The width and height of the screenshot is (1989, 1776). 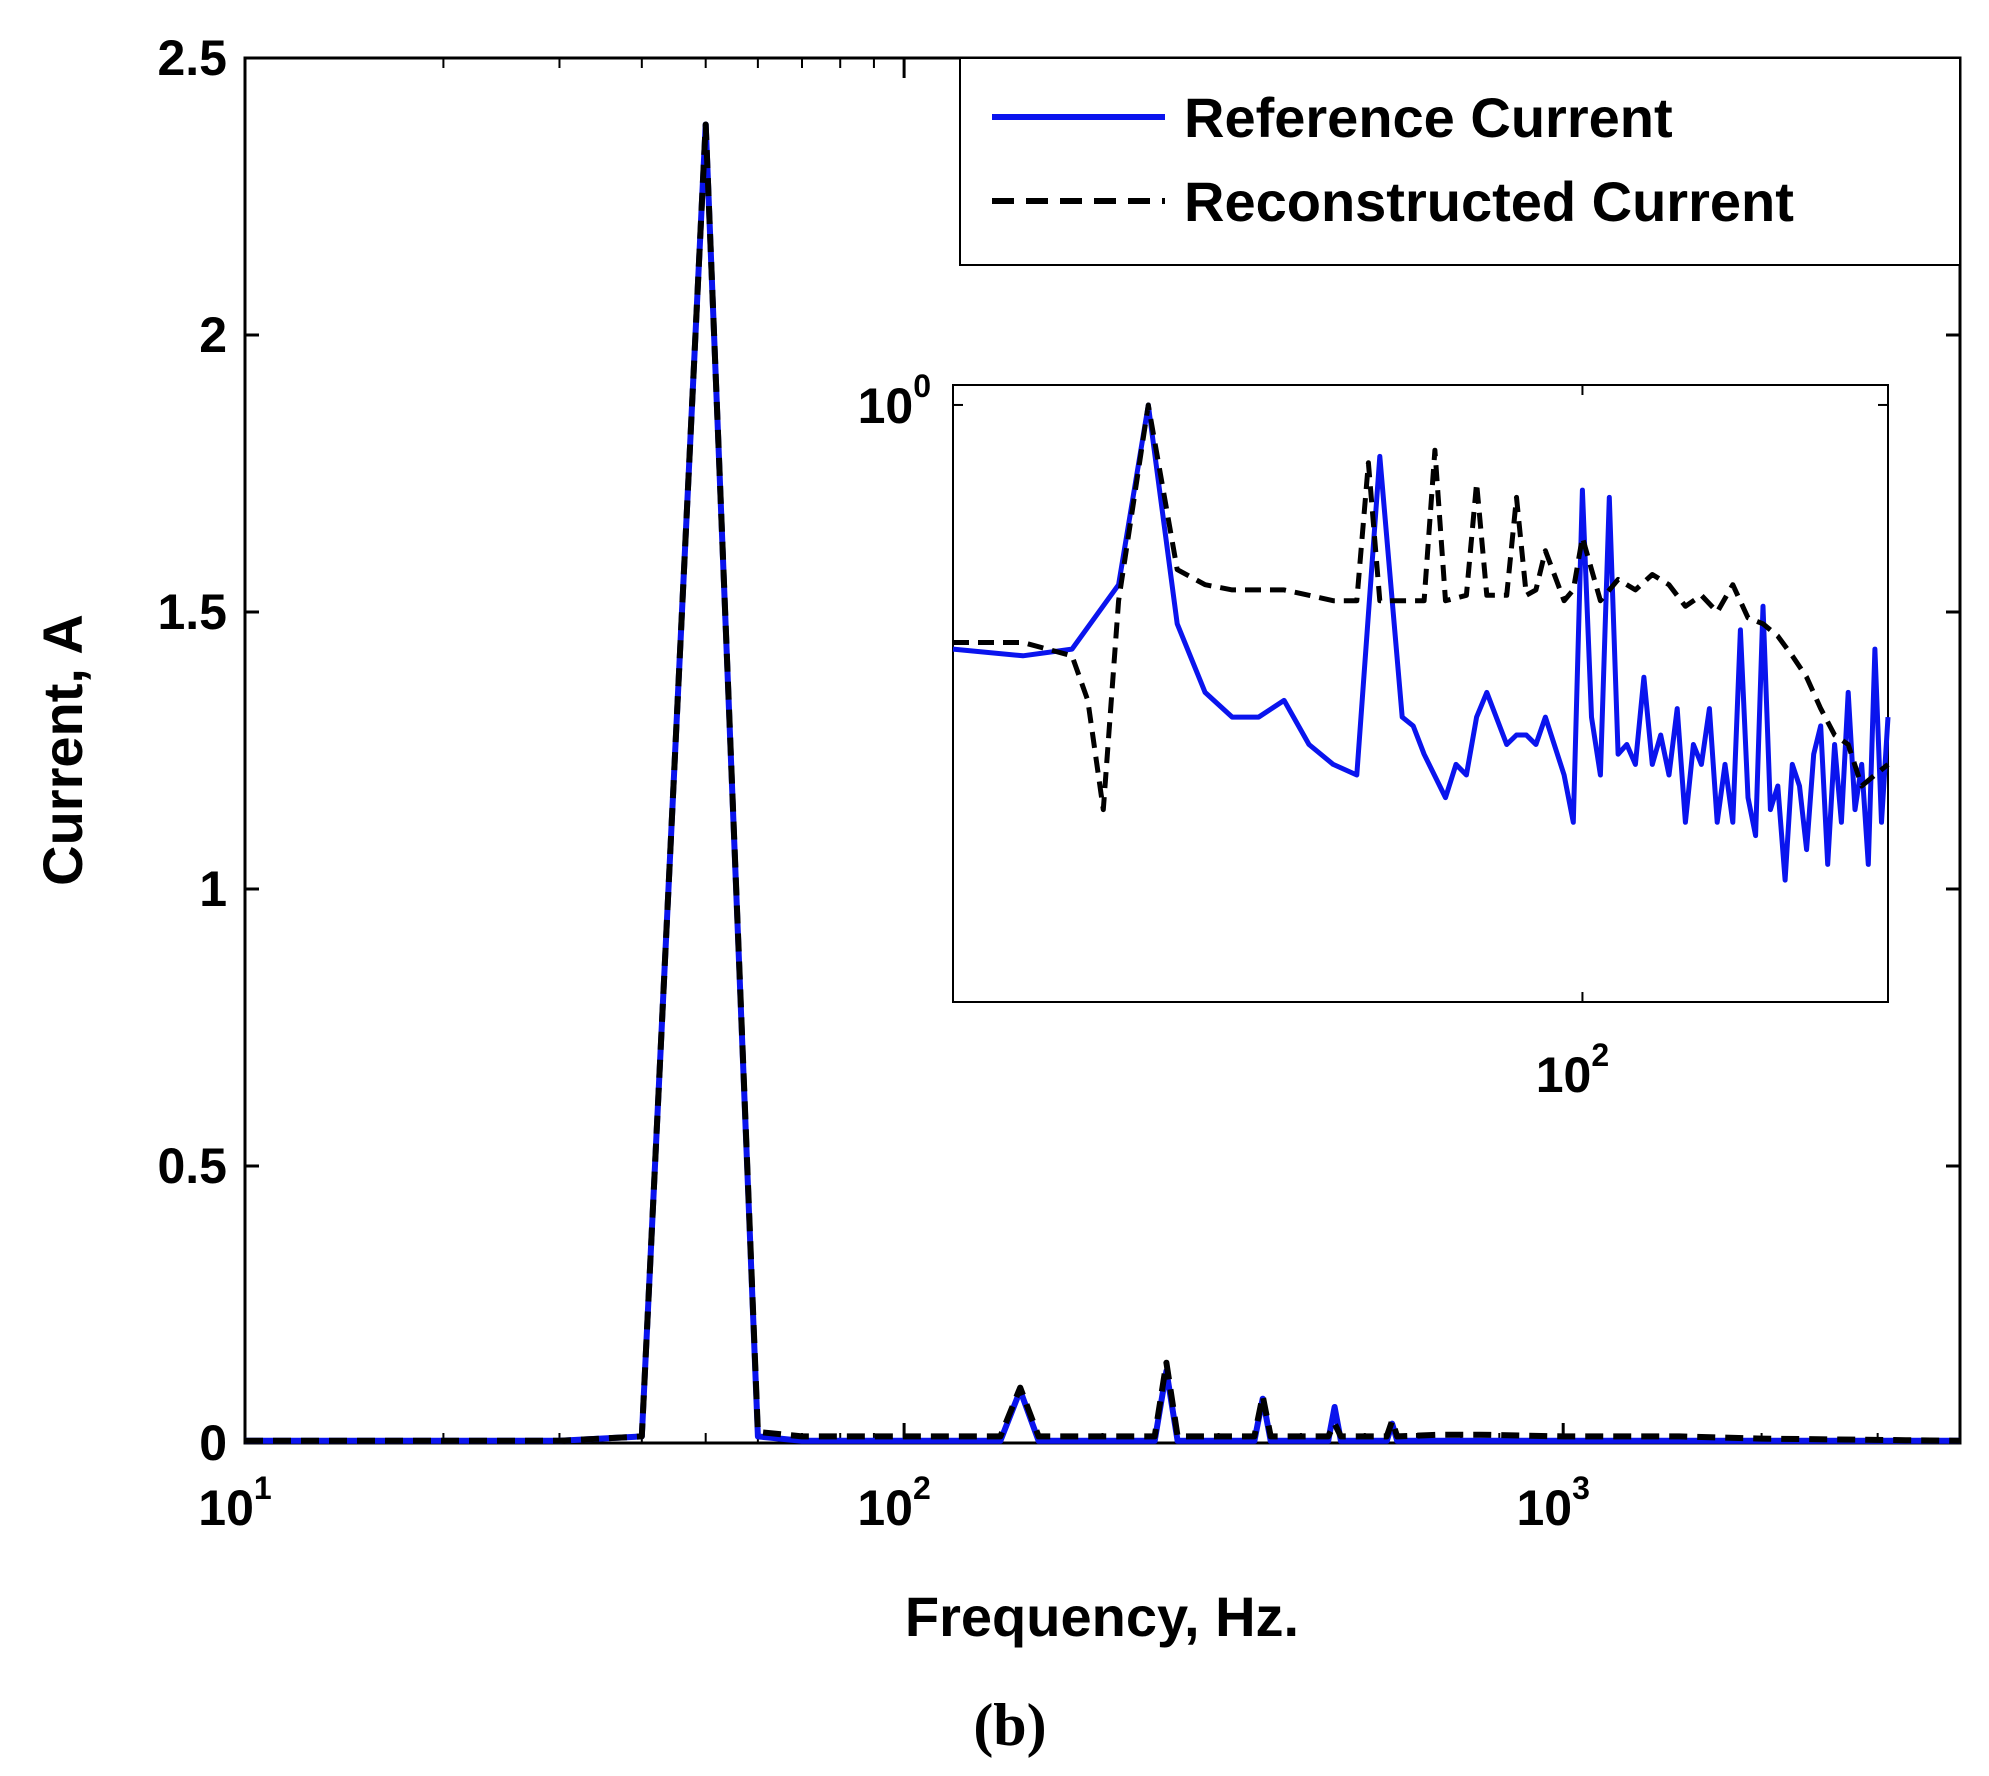 I want to click on y-tick-label: 0.5, so click(x=192, y=1166).